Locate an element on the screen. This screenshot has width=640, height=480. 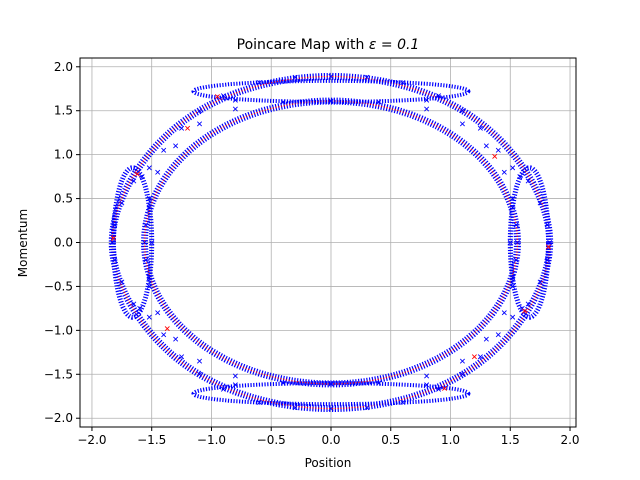
y-tick-label: −1.0 is located at coordinates (58, 330).